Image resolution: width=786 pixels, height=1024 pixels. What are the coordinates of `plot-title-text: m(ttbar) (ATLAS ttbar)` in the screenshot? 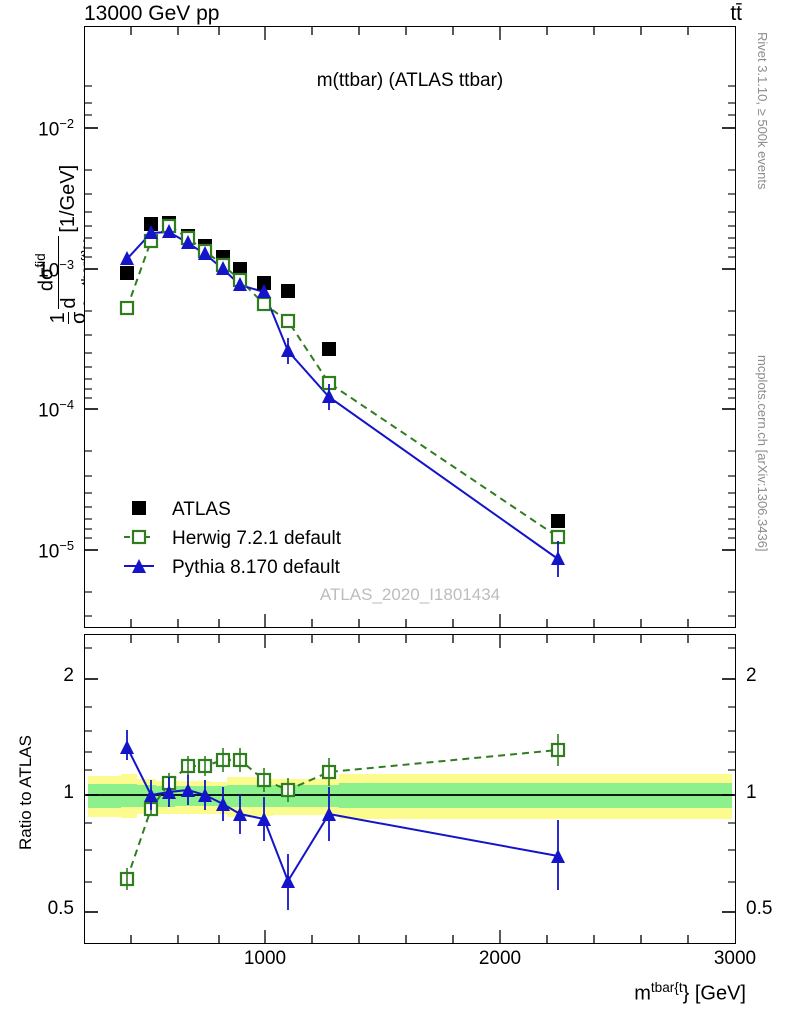 It's located at (410, 80).